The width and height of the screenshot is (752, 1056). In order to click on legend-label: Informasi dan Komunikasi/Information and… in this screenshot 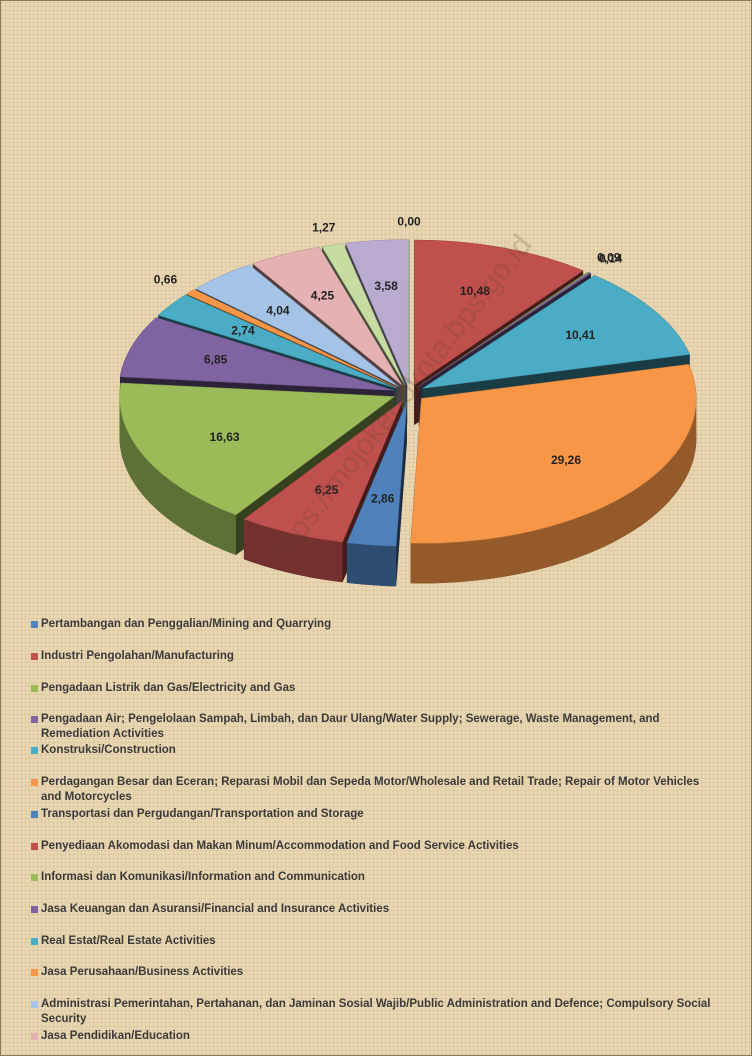, I will do `click(203, 877)`.